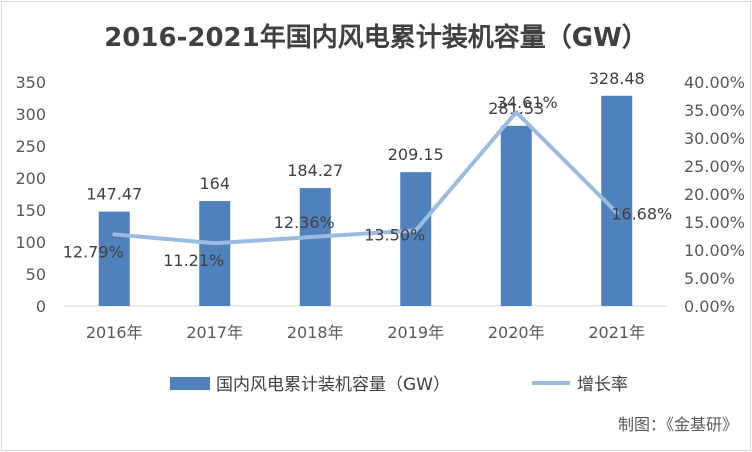 This screenshot has height=452, width=752. I want to click on right-tick-label: 35.00%, so click(714, 110).